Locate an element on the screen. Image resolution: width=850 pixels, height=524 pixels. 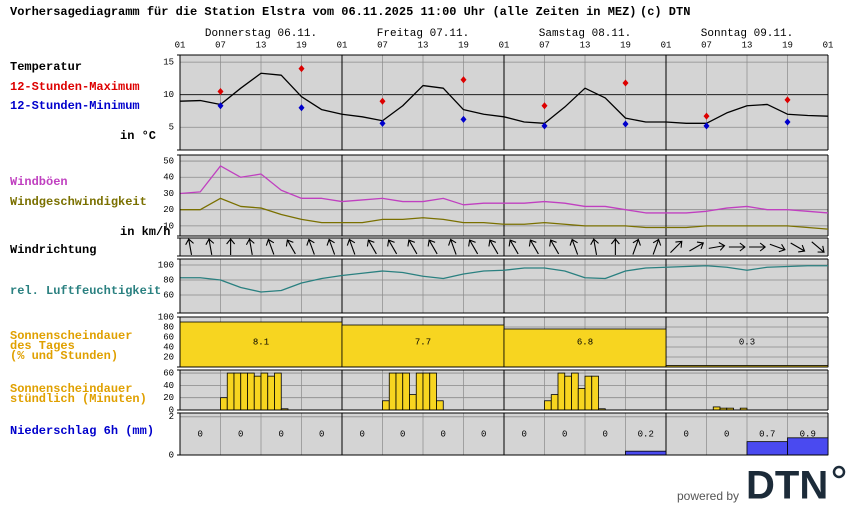
legend-entry: 12-Stunden-Minimum is located at coordinates (75, 106).